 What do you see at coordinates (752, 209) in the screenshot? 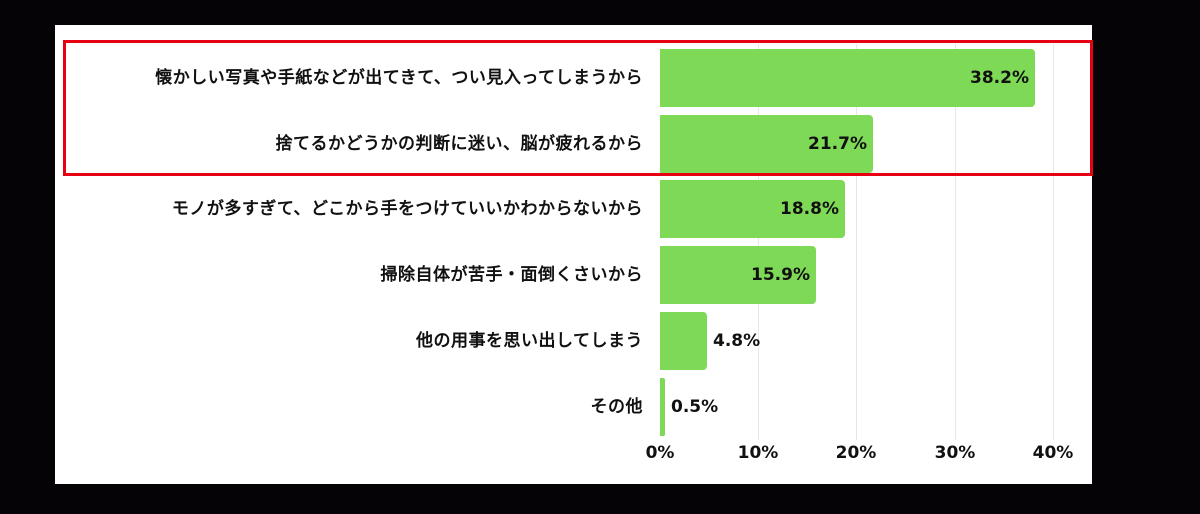
I see `bar-too-many-things` at bounding box center [752, 209].